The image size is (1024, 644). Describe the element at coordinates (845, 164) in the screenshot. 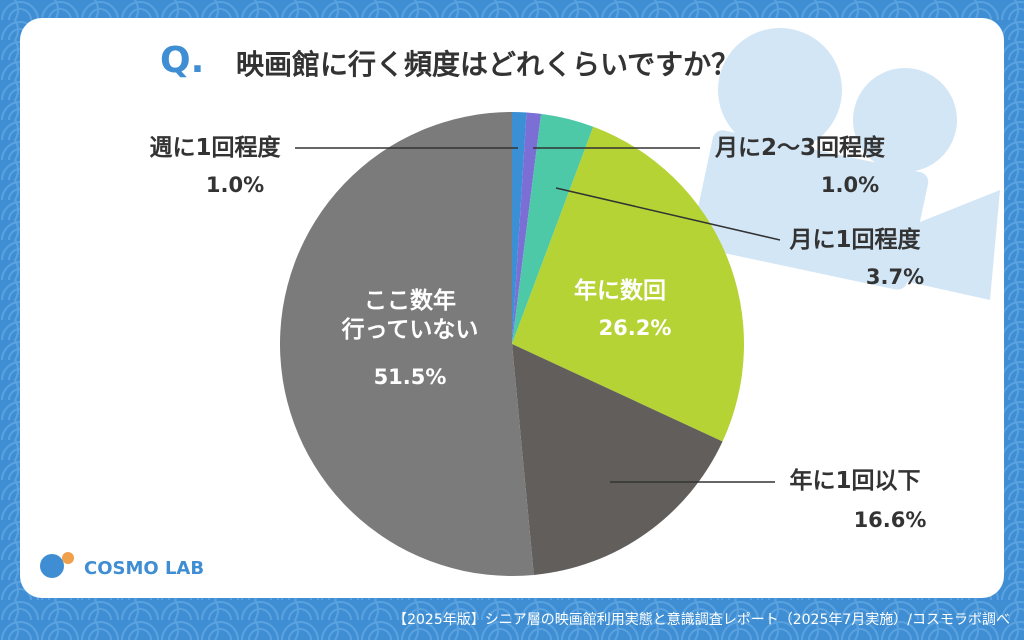

I see `camera-decoration` at that location.